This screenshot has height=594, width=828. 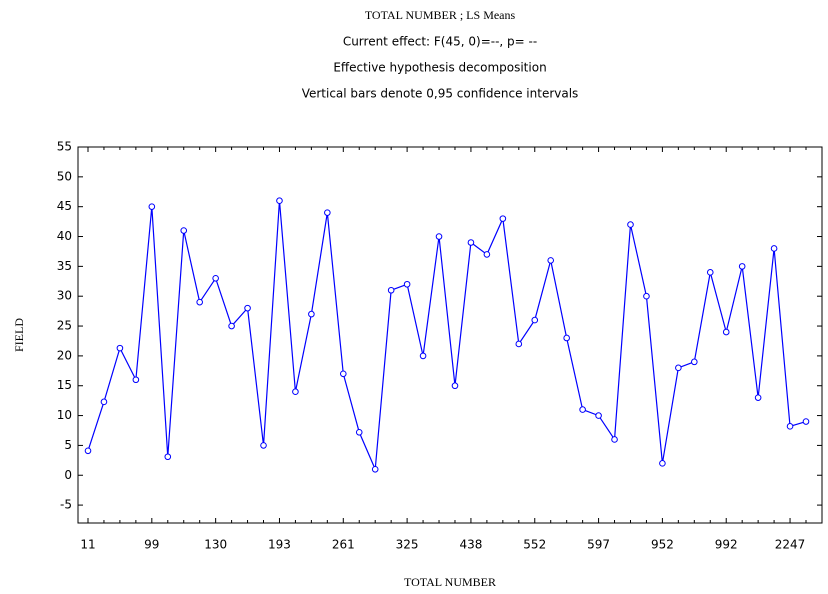 I want to click on chart-subtitle: Effective hypothesis decomposition, so click(x=439, y=68).